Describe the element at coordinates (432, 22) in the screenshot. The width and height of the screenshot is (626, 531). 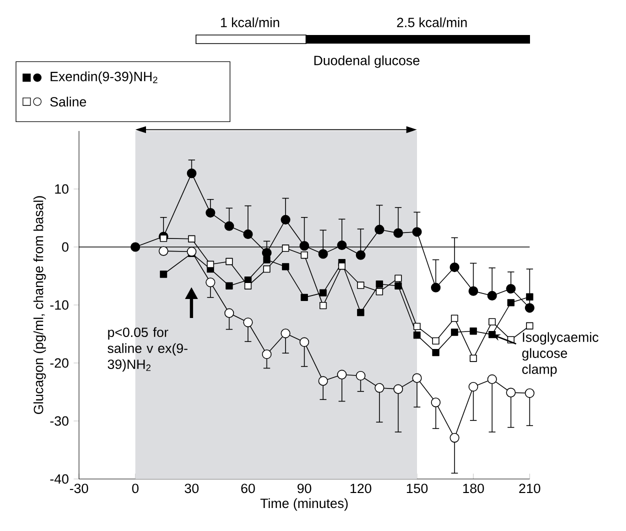
I see `text: 2.5 kcal/min` at that location.